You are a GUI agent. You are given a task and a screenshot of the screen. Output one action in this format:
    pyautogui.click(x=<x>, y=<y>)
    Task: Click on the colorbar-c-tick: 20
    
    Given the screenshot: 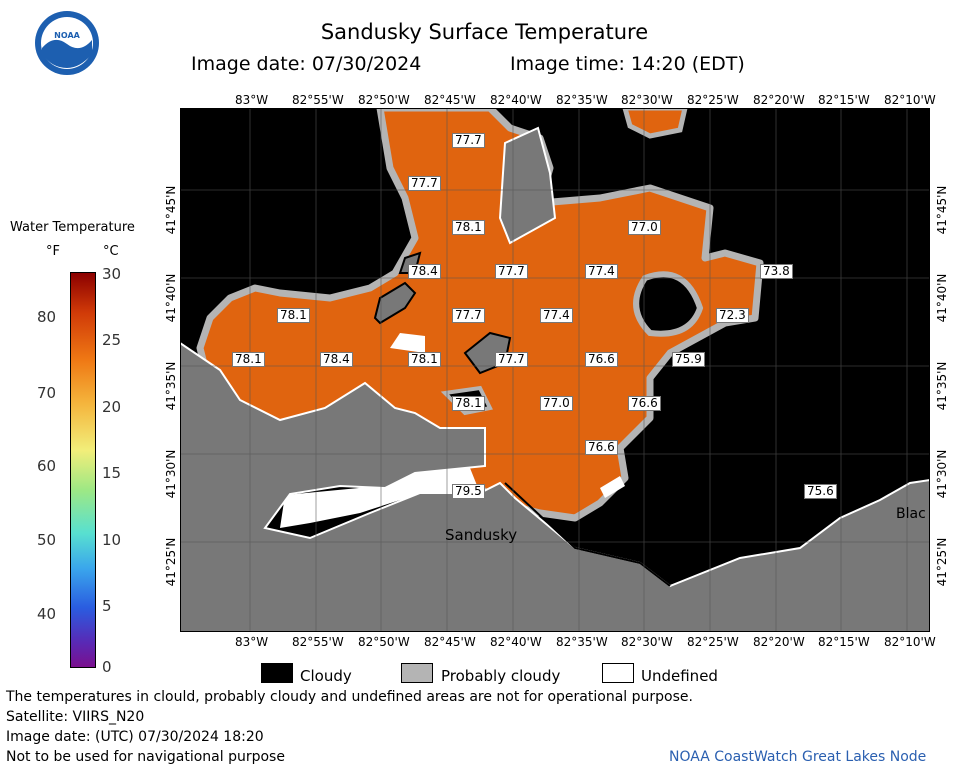 What is the action you would take?
    pyautogui.click(x=112, y=407)
    